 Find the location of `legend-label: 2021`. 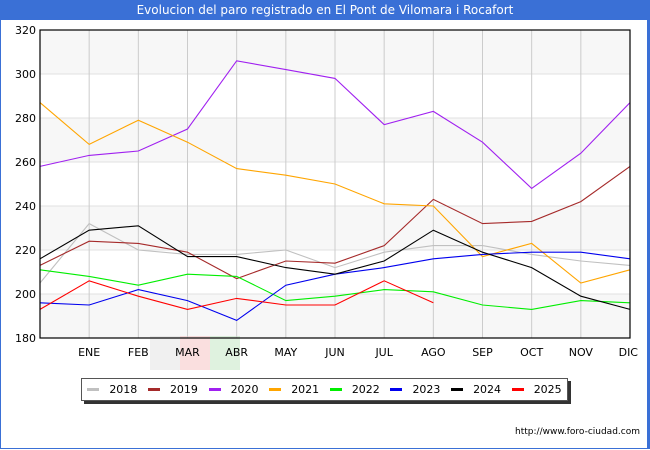

legend-label: 2021 is located at coordinates (305, 389).